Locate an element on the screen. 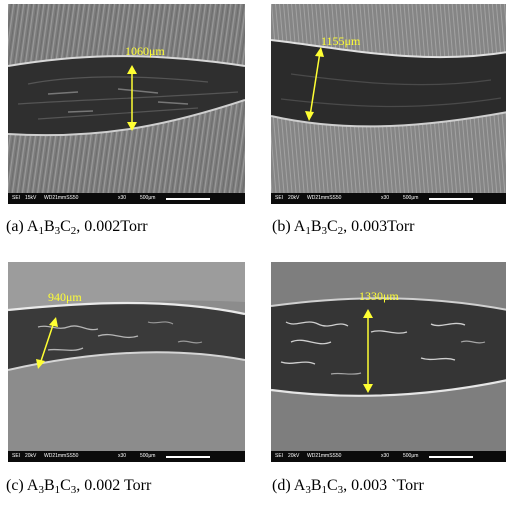 This screenshot has height=505, width=506. measurement-label-d: 1330μm is located at coordinates (379, 296).